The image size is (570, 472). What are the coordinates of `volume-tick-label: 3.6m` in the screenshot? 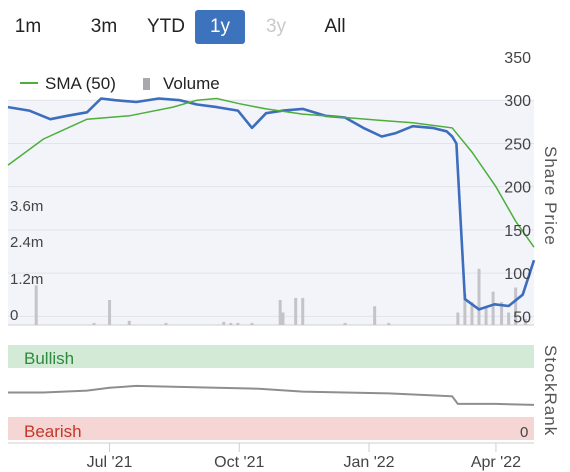 It's located at (26, 206).